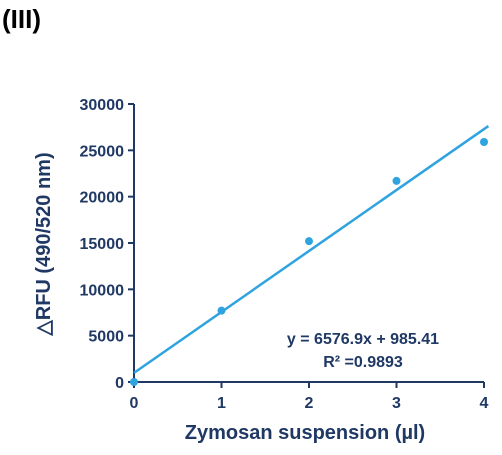  What do you see at coordinates (106, 337) in the screenshot?
I see `y-tick-label: 5000` at bounding box center [106, 337].